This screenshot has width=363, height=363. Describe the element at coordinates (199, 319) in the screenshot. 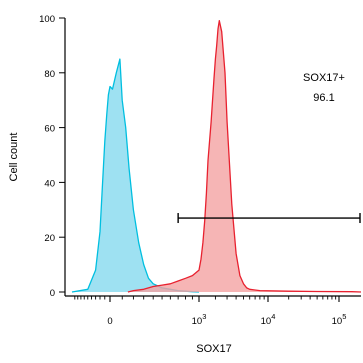

I see `x-tick-label: 10³` at that location.